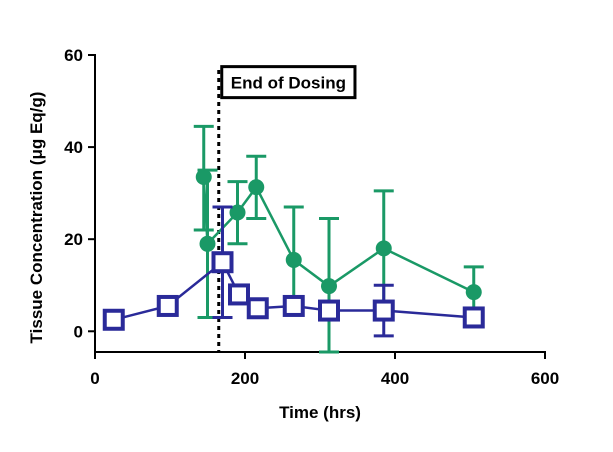 This screenshot has height=452, width=613. I want to click on x-tick-label: 0, so click(94, 378).